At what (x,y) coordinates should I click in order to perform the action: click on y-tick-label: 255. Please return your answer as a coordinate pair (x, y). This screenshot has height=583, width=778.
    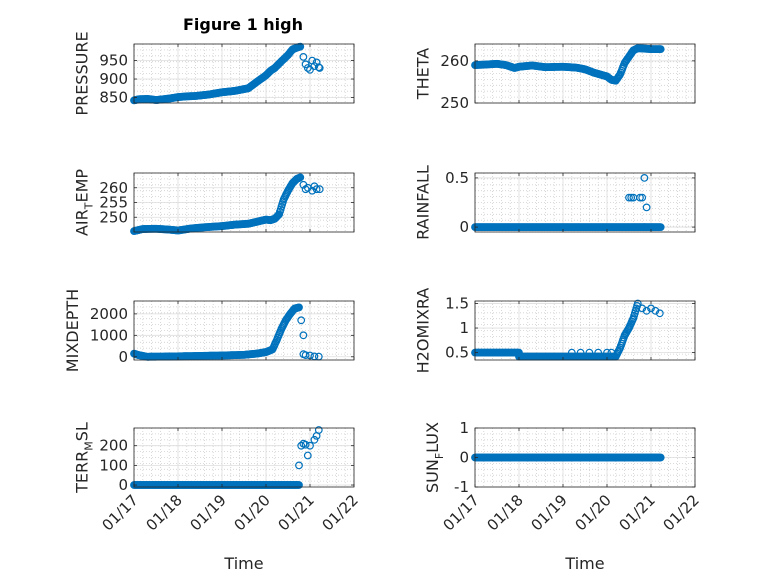
    Looking at the image, I should click on (113, 203).